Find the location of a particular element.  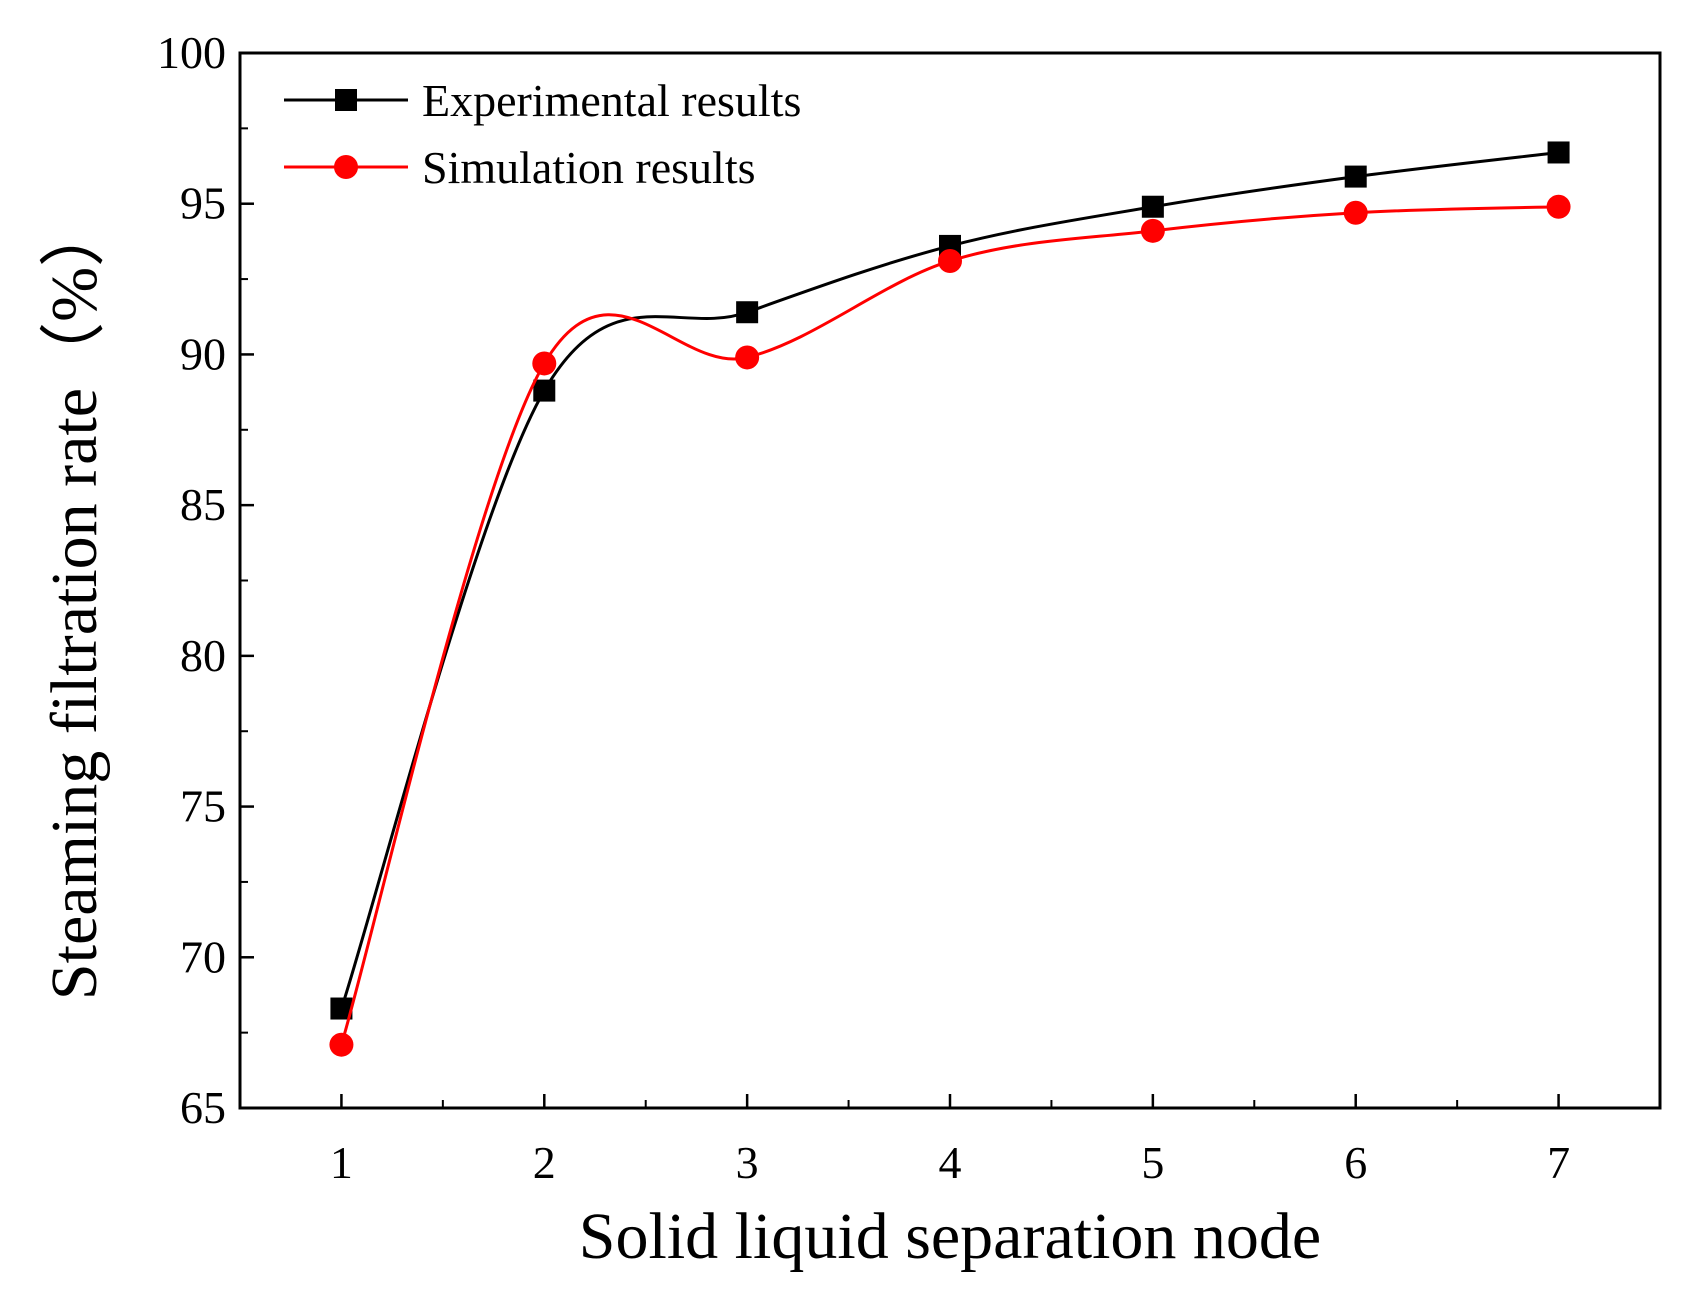

x-tick-label: 2 is located at coordinates (544, 1162).